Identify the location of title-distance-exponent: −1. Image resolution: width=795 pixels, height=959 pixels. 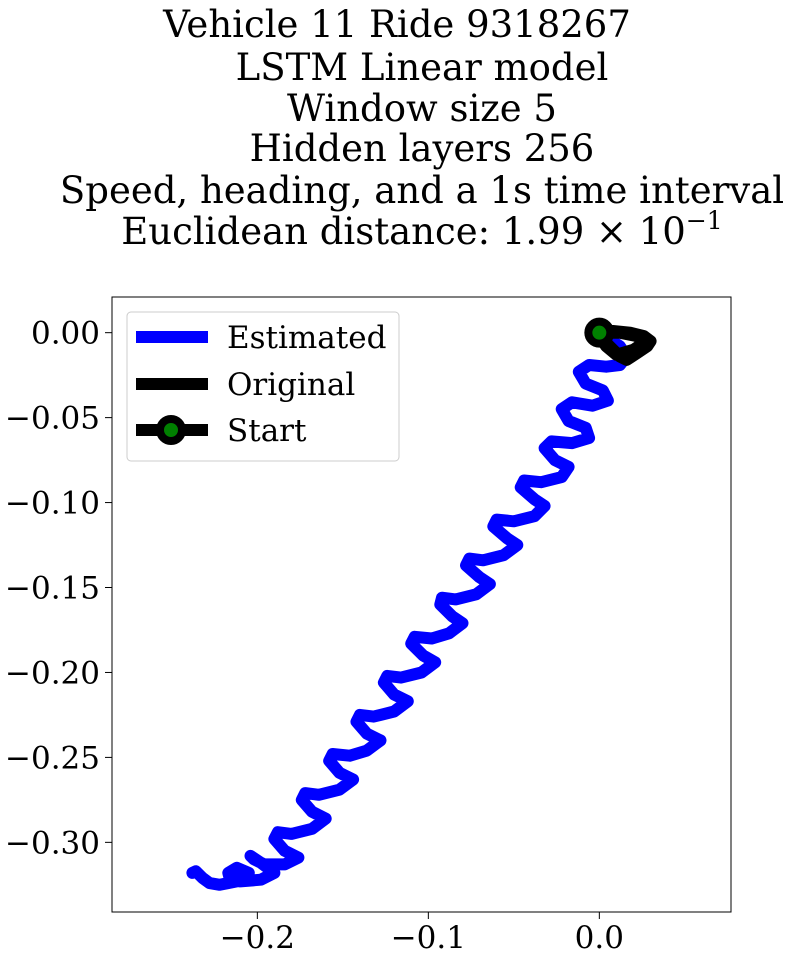
(704, 220).